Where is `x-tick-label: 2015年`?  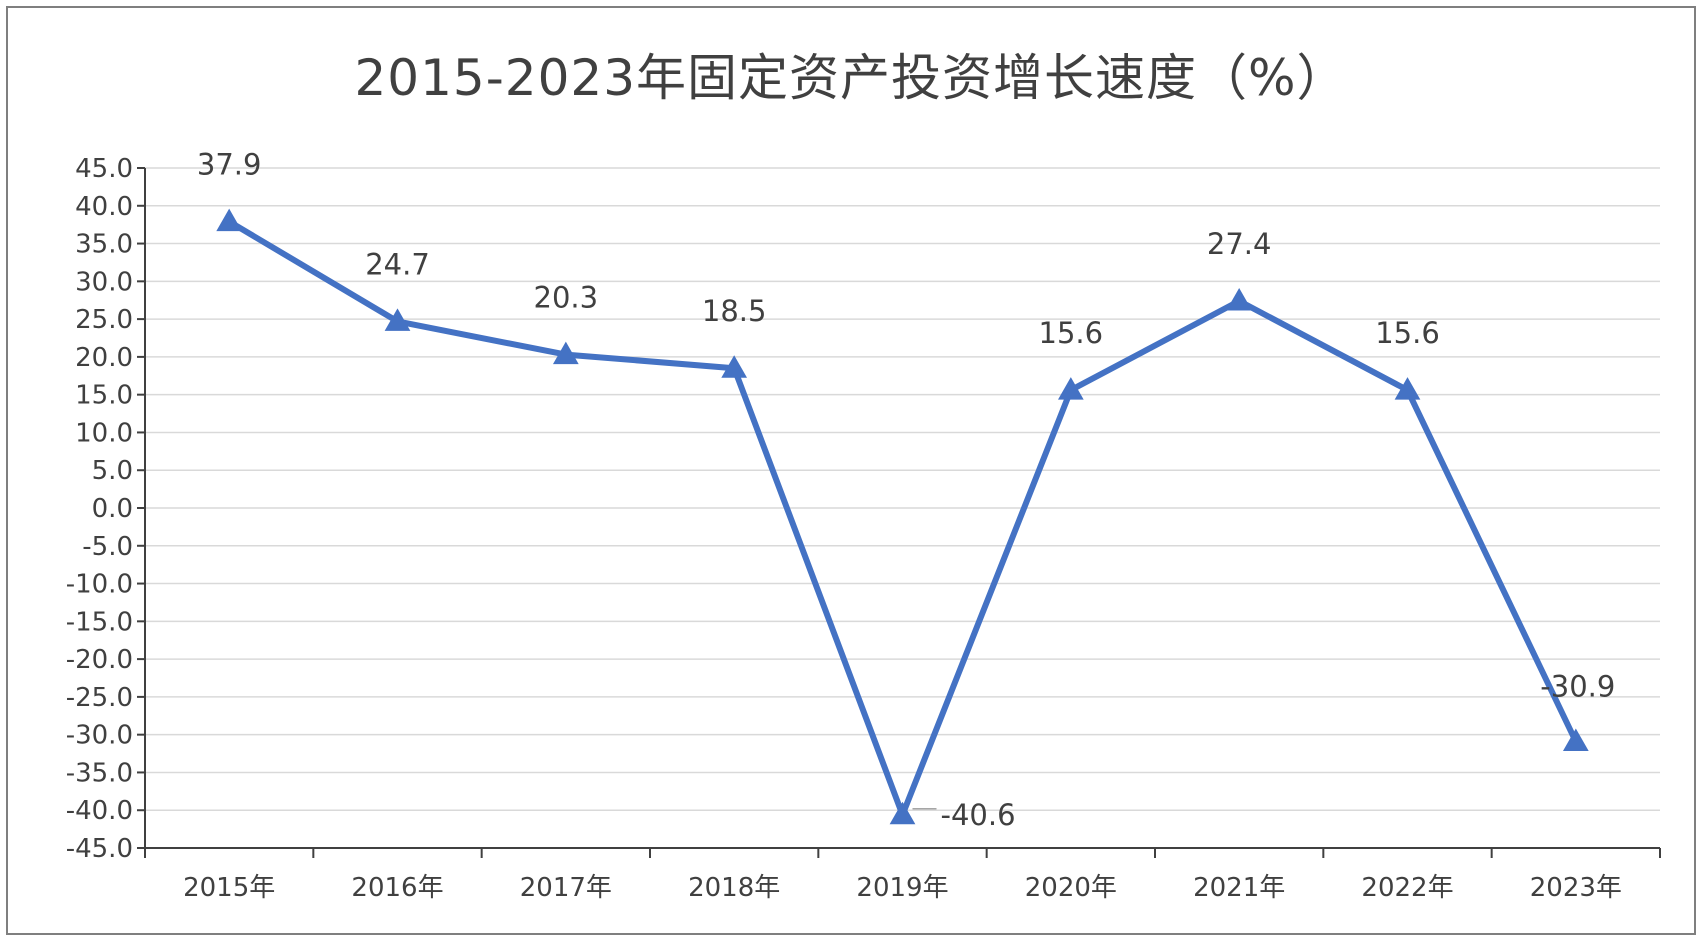 x-tick-label: 2015年 is located at coordinates (229, 888).